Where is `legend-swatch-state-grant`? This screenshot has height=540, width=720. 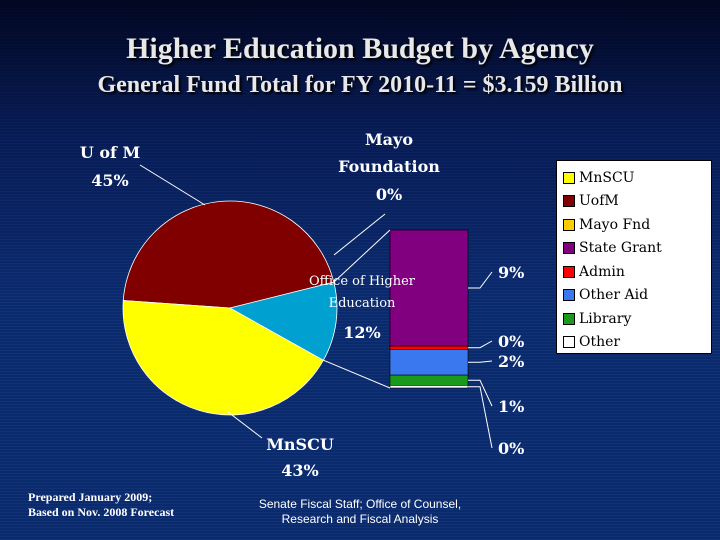 legend-swatch-state-grant is located at coordinates (569, 248).